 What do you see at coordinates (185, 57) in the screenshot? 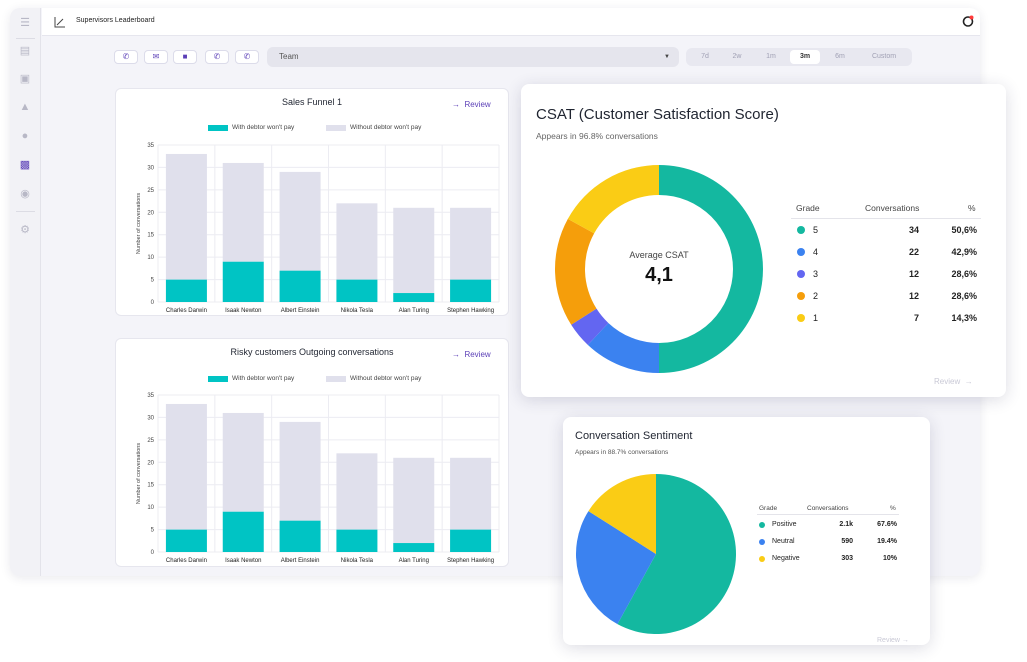
I see `chat-filter-button: ■` at bounding box center [185, 57].